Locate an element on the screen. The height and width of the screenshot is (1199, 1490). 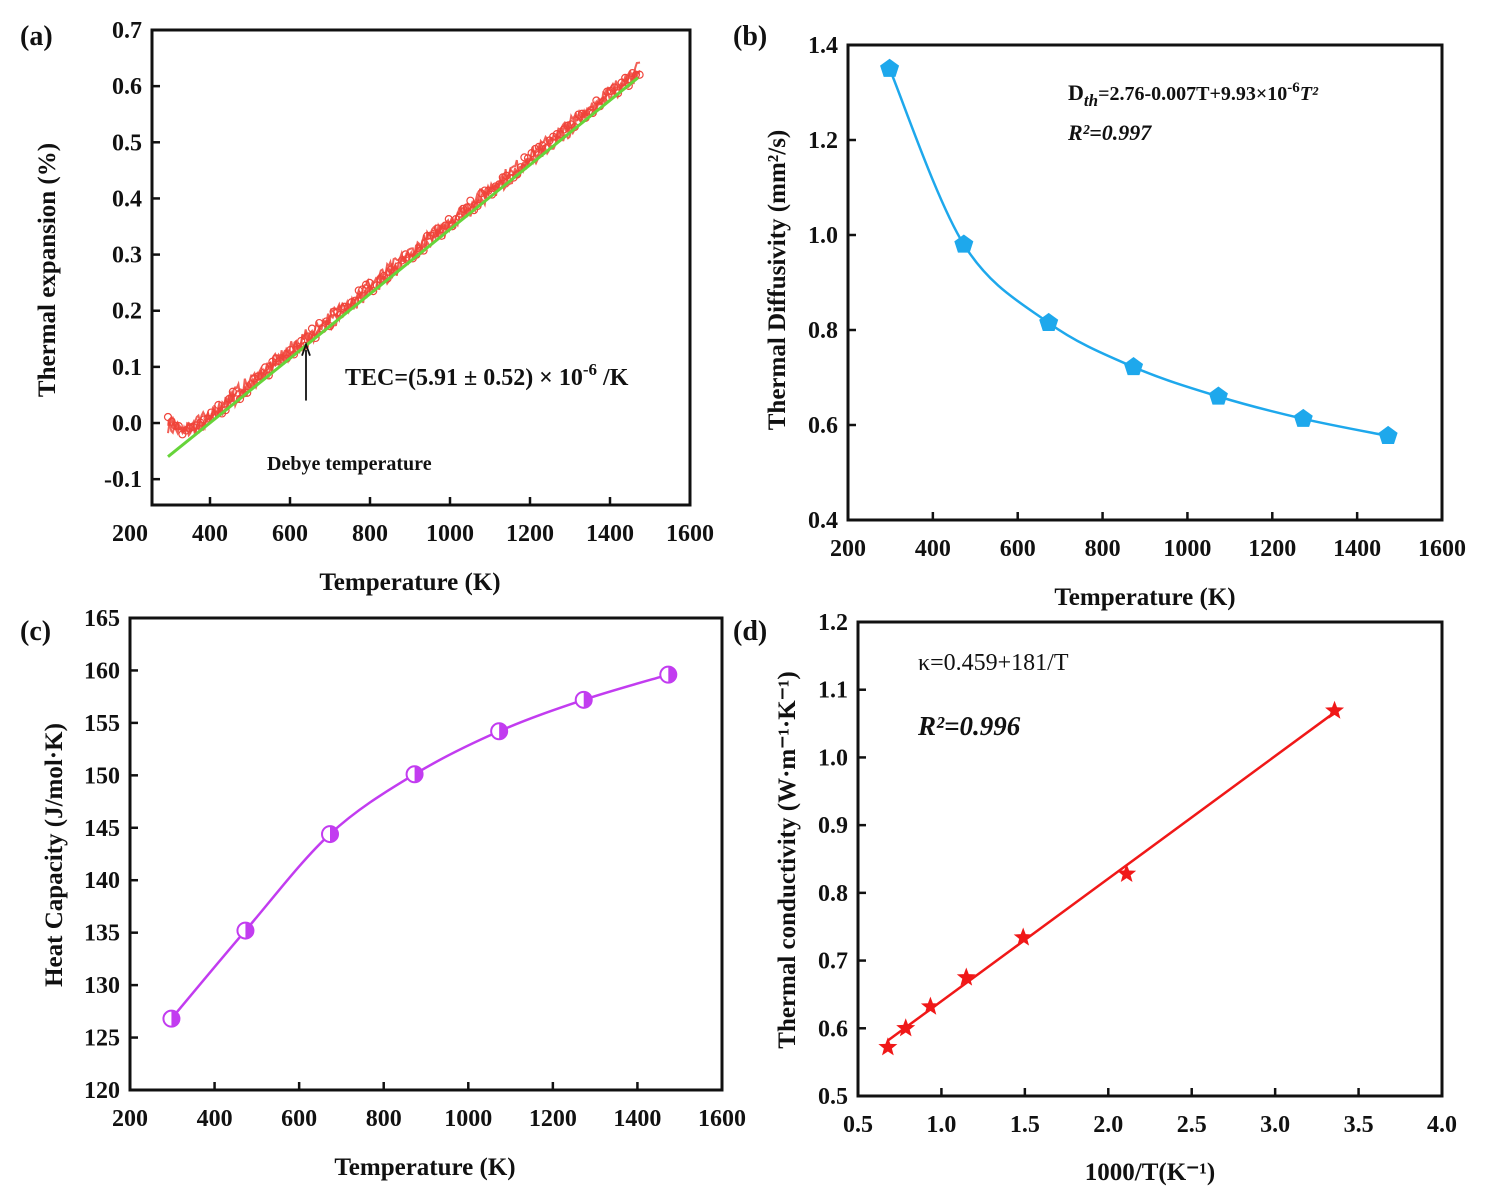
y-axis-label: Thermal expansion (%) is located at coordinates (47, 270).